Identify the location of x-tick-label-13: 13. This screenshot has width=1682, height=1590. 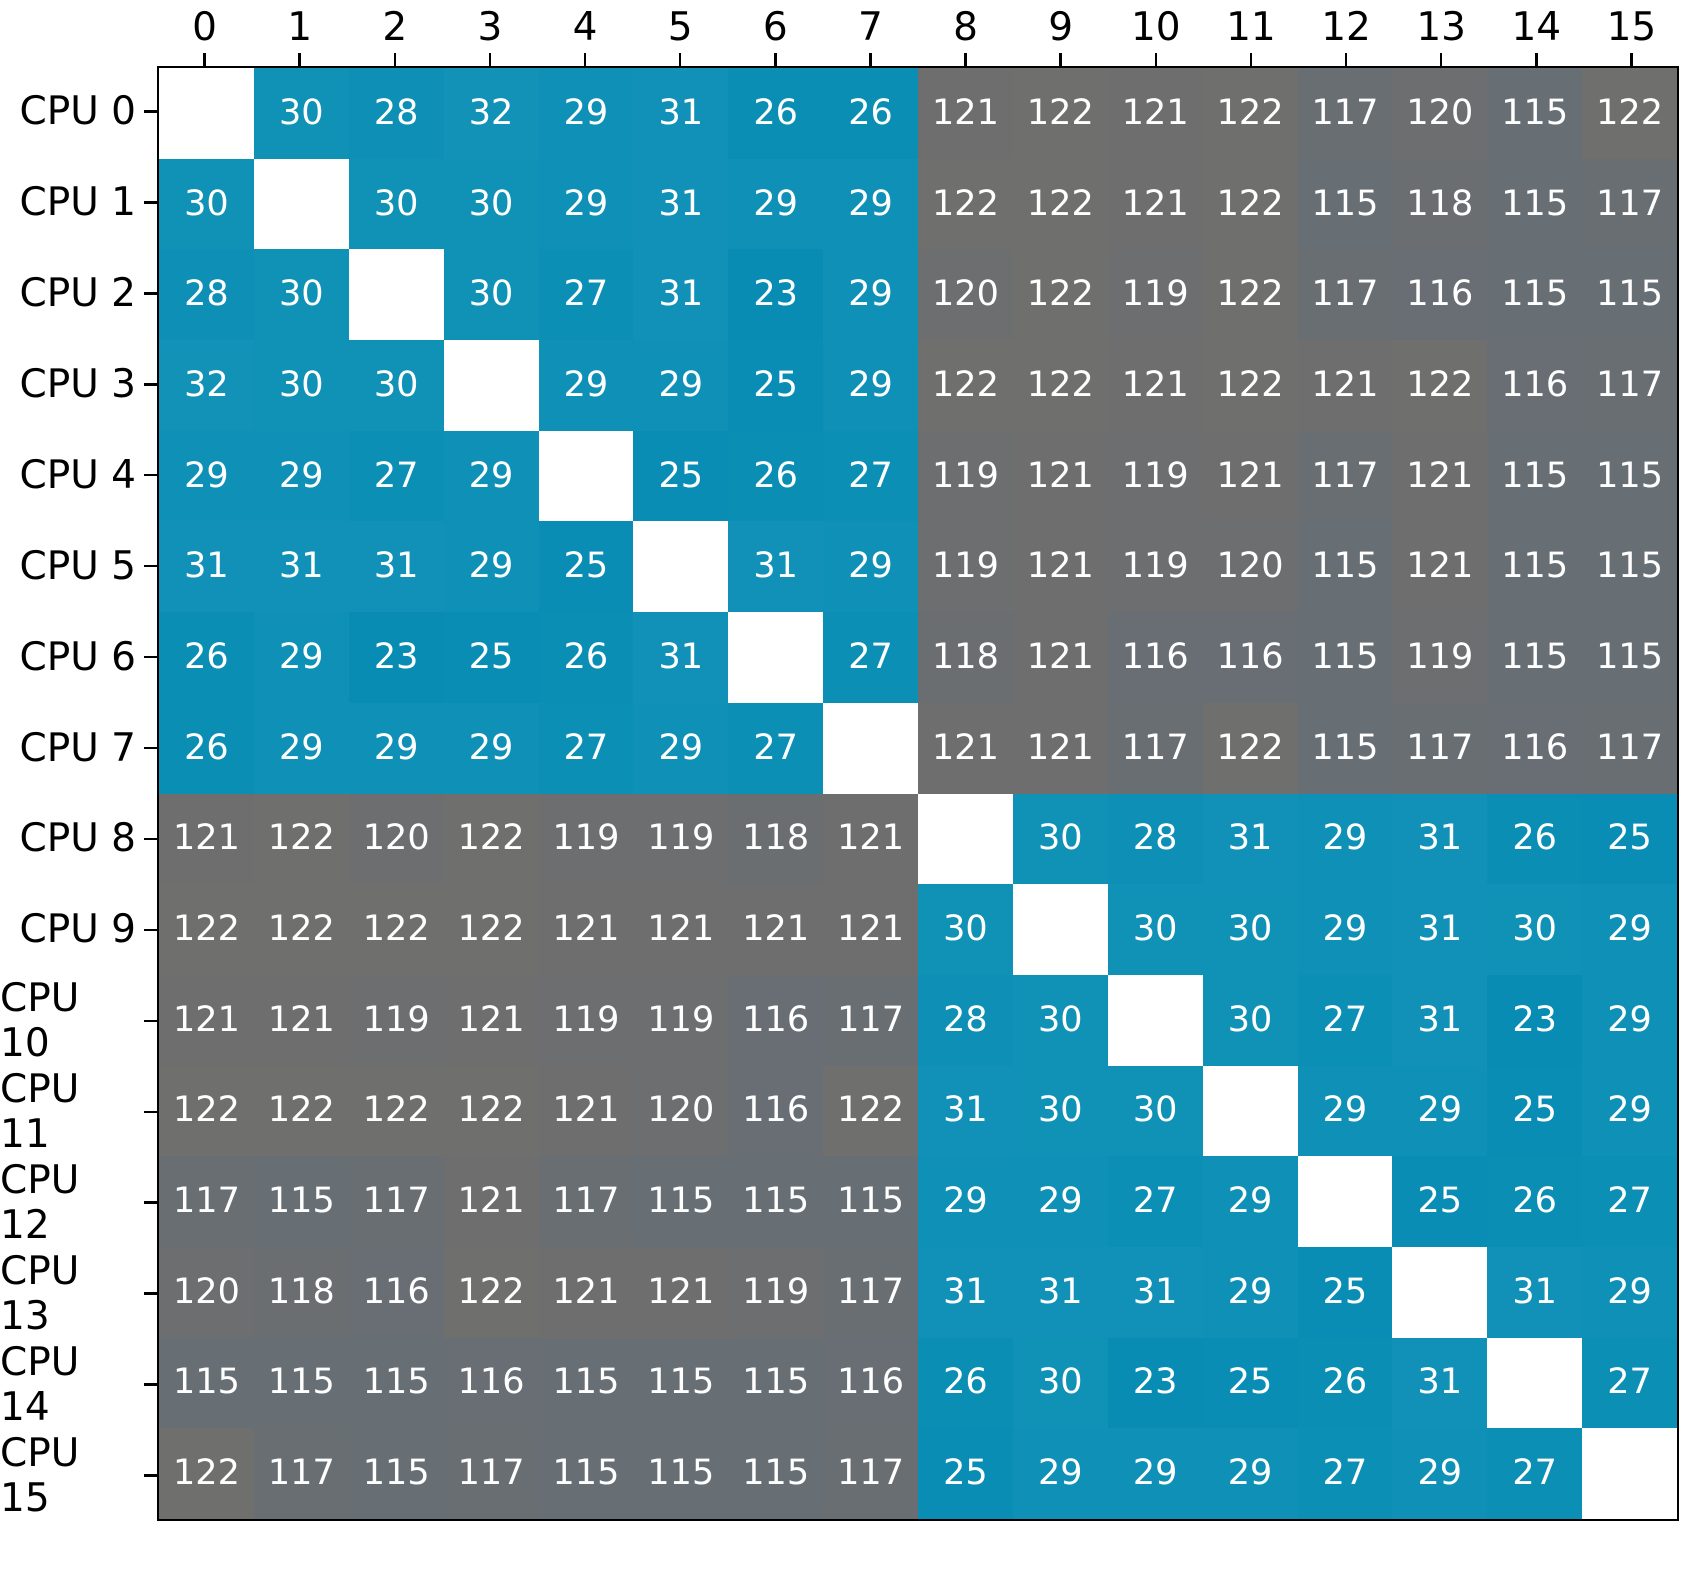
(1441, 27).